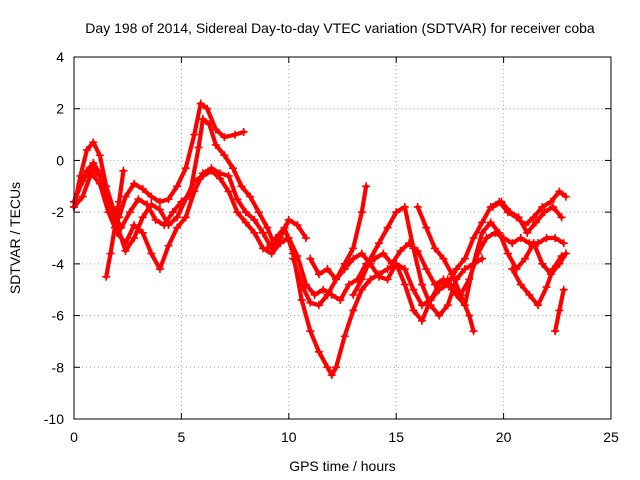  What do you see at coordinates (54, 419) in the screenshot?
I see `y-tick-label: -10` at bounding box center [54, 419].